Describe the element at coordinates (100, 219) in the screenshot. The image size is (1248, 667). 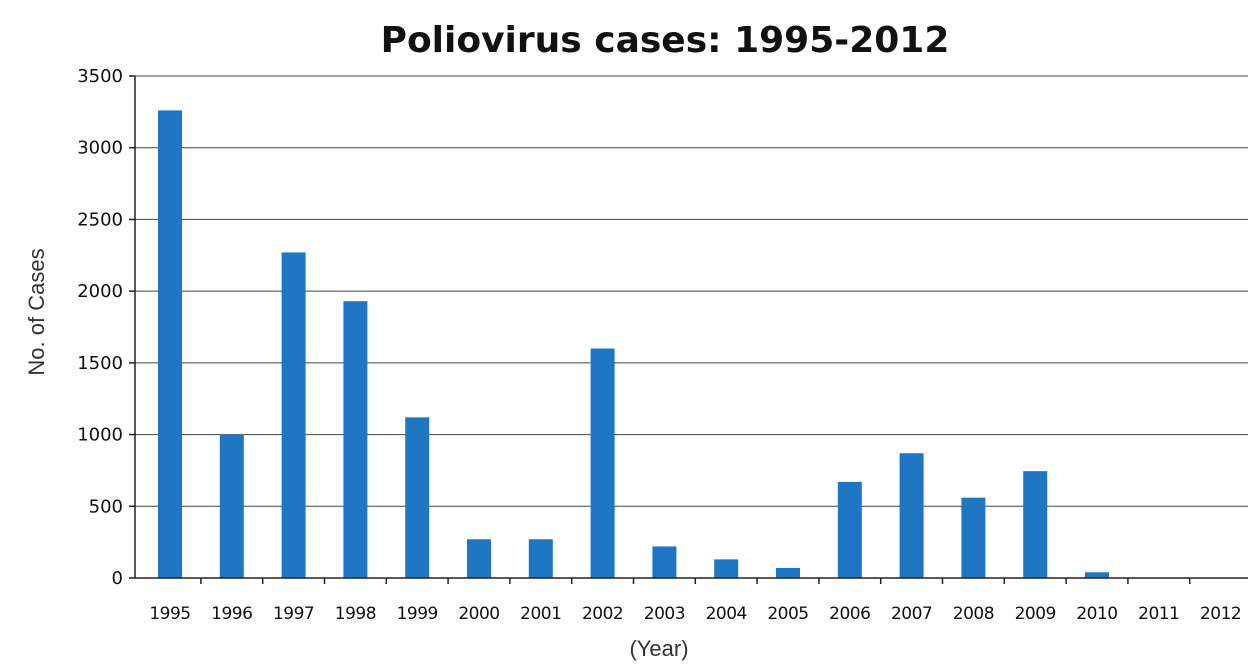
I see `y-tick-label: 2500` at that location.